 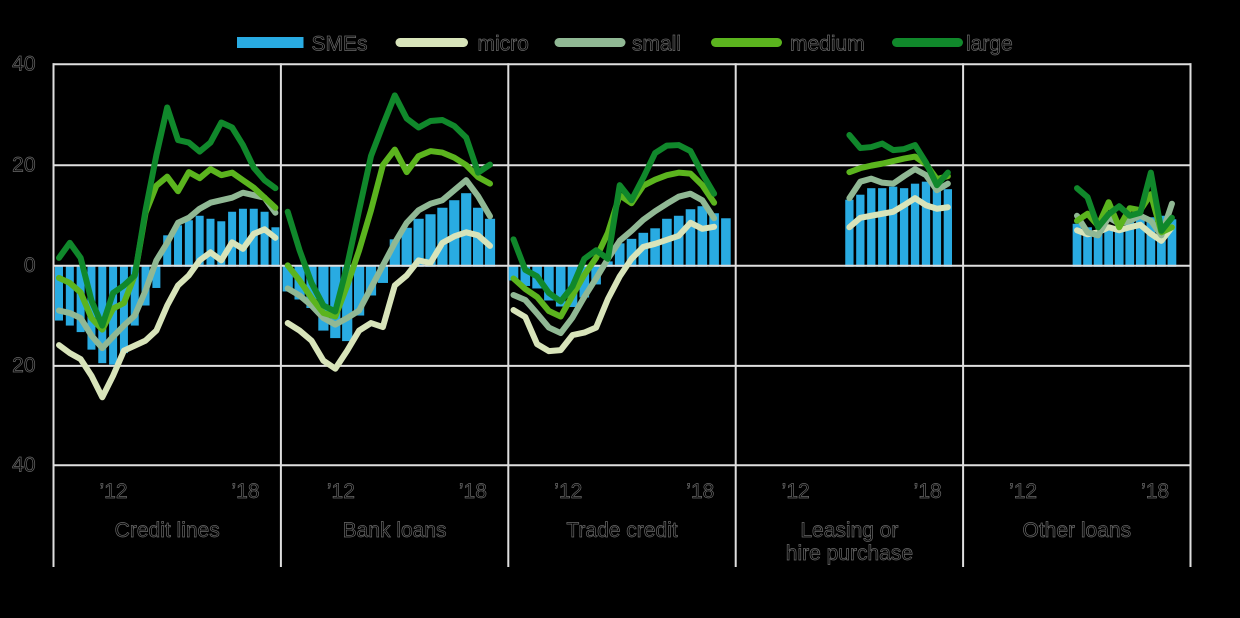 I want to click on svg-text: 0, so click(x=30, y=265).